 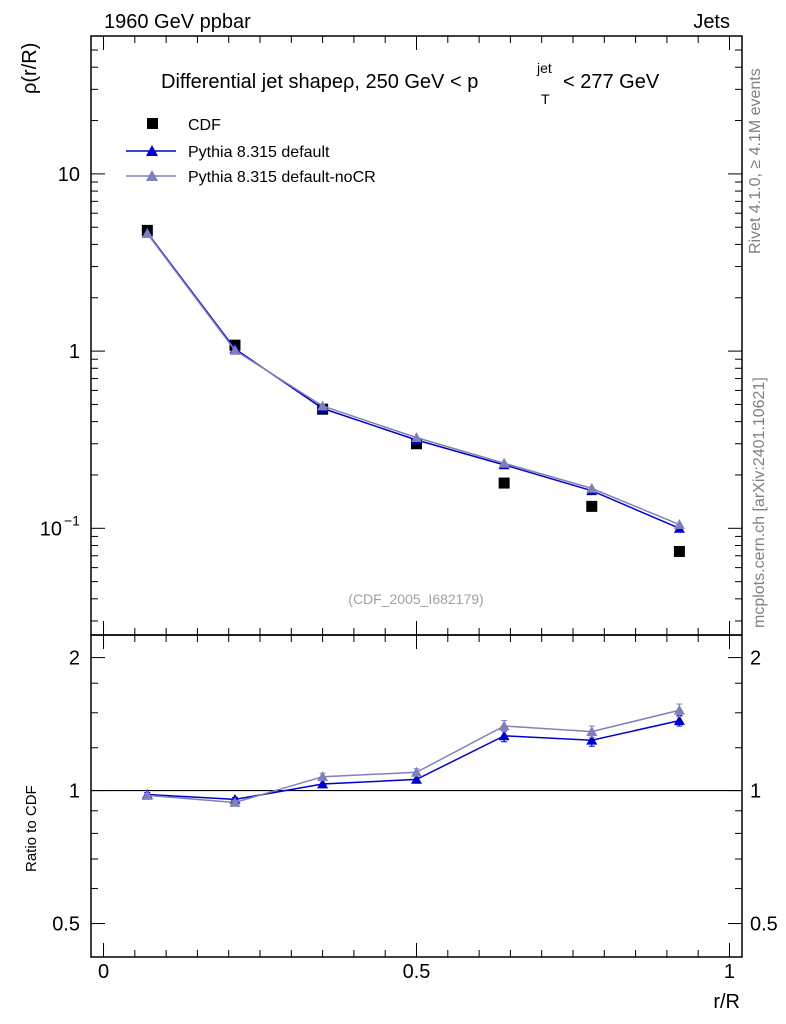 I want to click on header-left: 1960 GeV ppbar, so click(x=177, y=22).